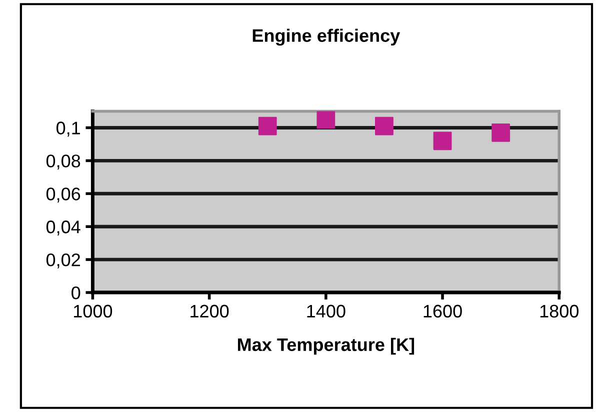 The image size is (598, 412). What do you see at coordinates (63, 195) in the screenshot?
I see `y-tick-label: 0,06` at bounding box center [63, 195].